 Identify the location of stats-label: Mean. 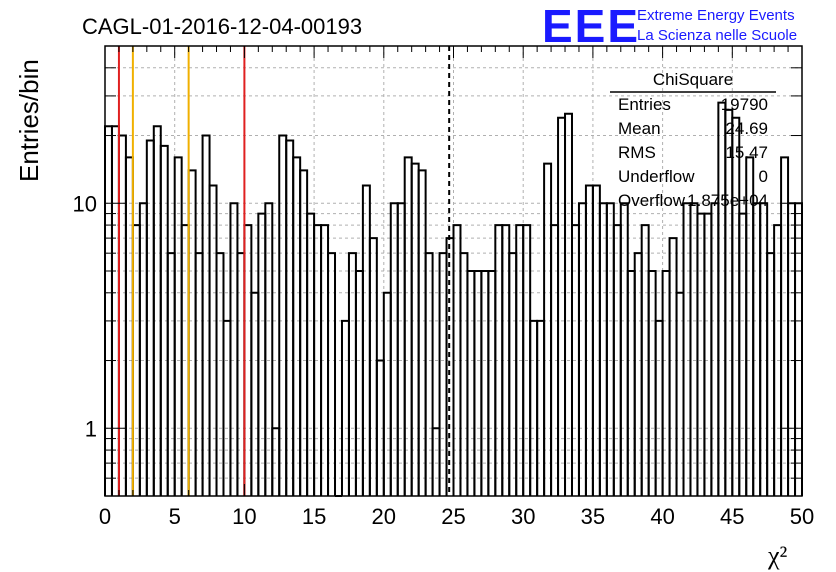
(639, 128).